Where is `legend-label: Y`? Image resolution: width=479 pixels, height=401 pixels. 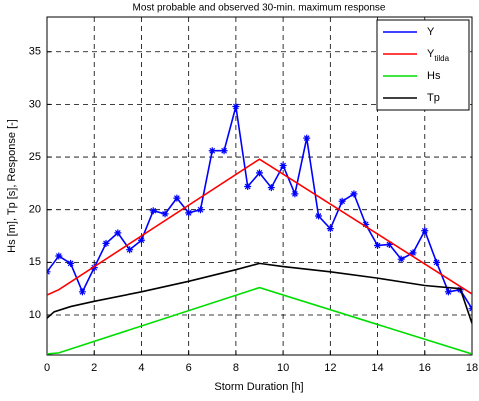 legend-label: Y is located at coordinates (431, 32).